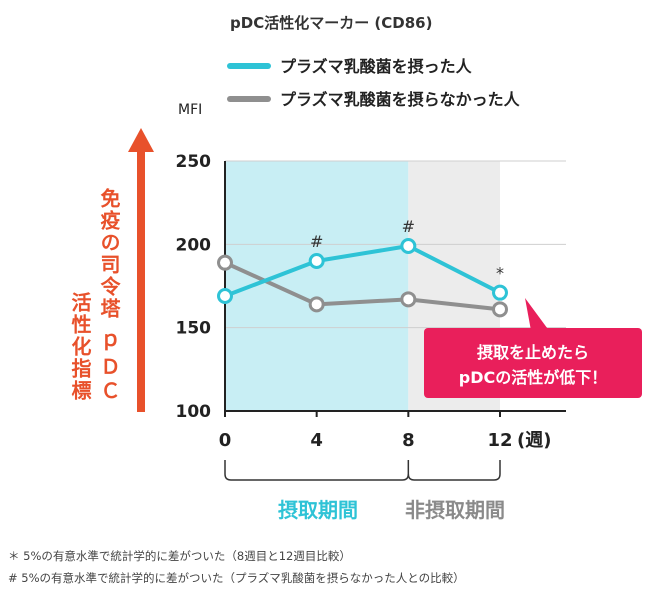 The height and width of the screenshot is (592, 655). What do you see at coordinates (366, 431) in the screenshot?
I see `x-tick-labels: 0 4 8 12` at bounding box center [366, 431].